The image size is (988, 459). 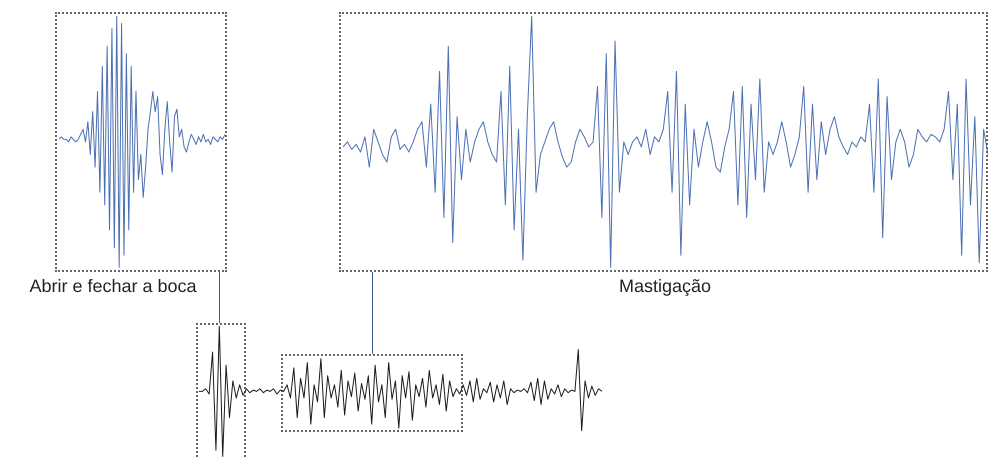 I want to click on x-axis-title: Abrir e fechar a boca, so click(x=113, y=286).